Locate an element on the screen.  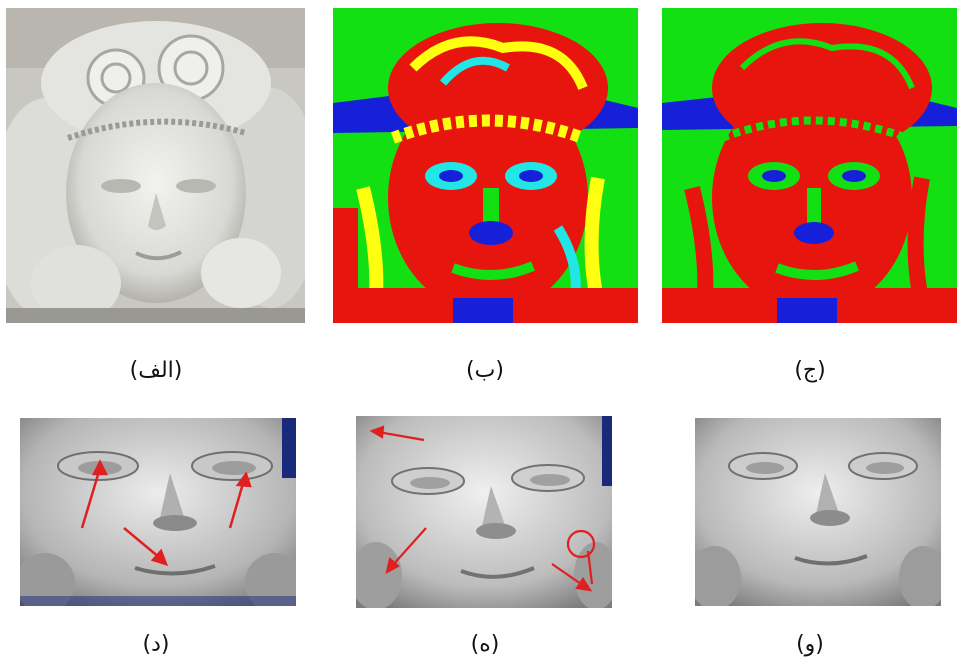
caption-b: (ب) is located at coordinates (485, 370).